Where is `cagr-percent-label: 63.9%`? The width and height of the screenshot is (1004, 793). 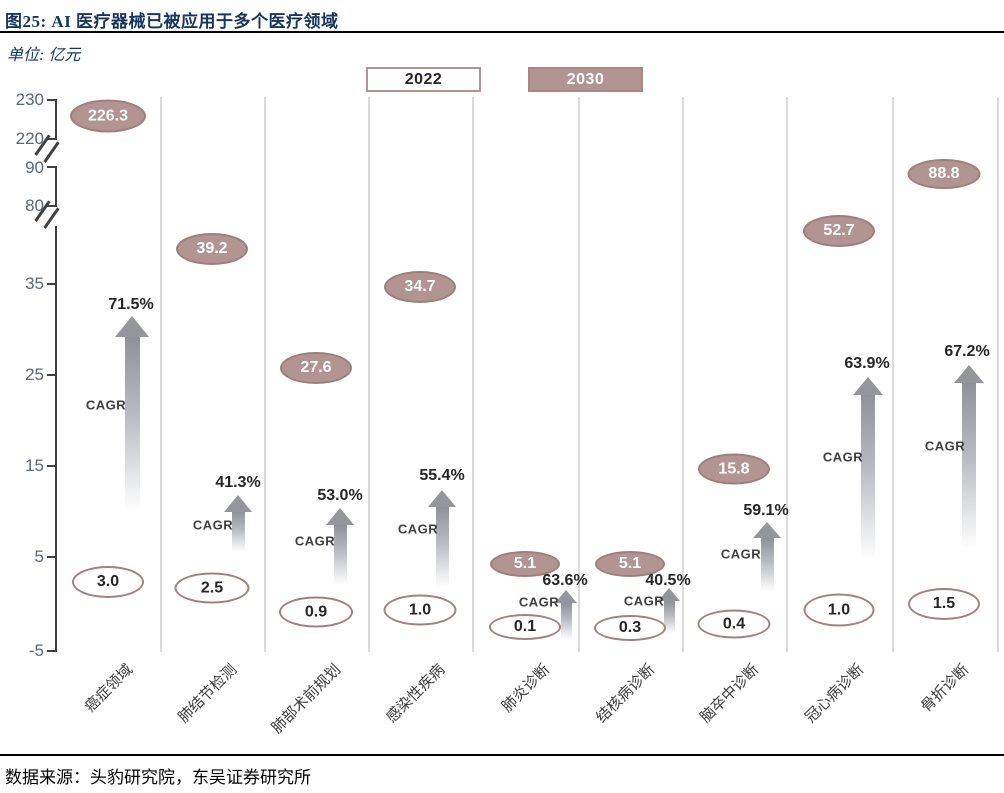 cagr-percent-label: 63.9% is located at coordinates (867, 363).